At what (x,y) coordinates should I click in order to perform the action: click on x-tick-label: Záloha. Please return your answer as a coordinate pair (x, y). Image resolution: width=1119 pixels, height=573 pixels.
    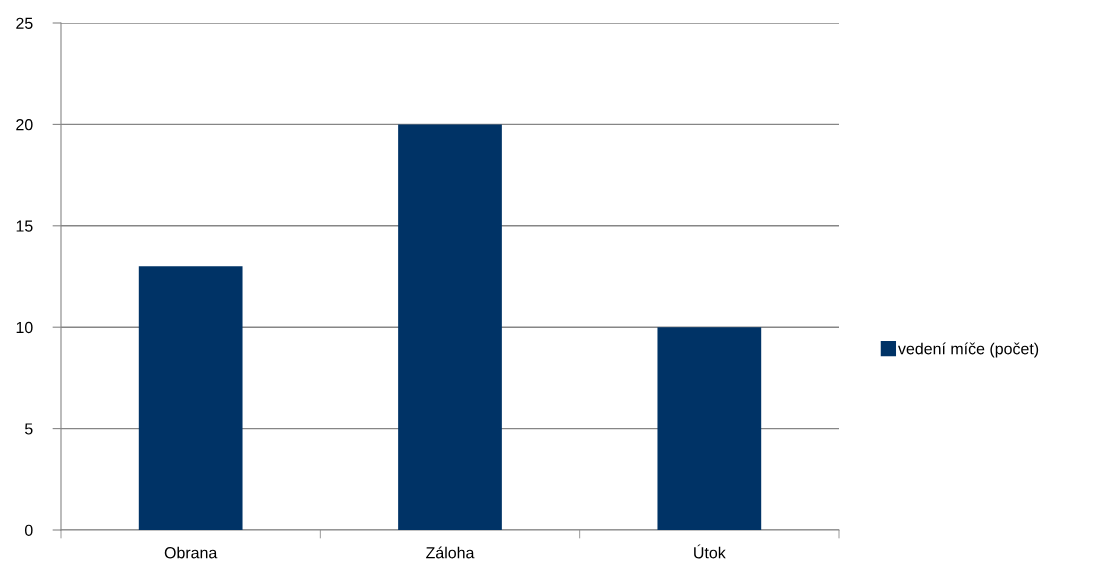
    Looking at the image, I should click on (450, 552).